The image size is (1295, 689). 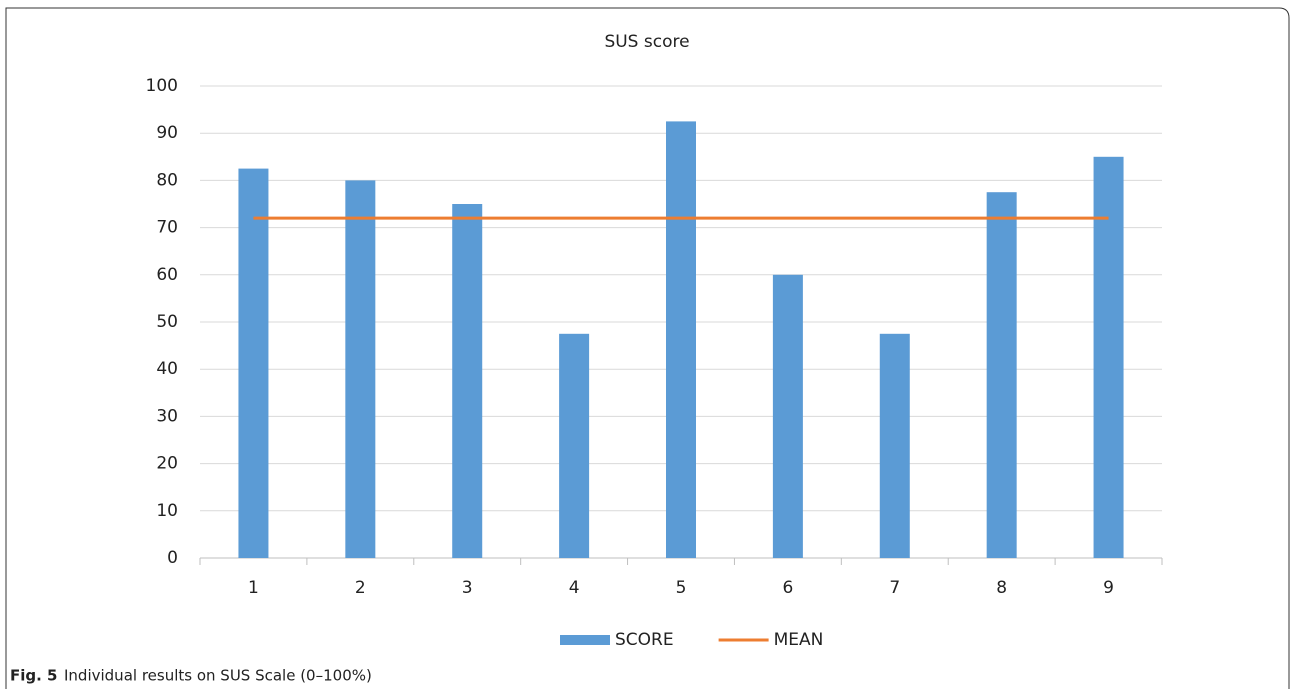 What do you see at coordinates (167, 511) in the screenshot?
I see `y-tick-label: 10` at bounding box center [167, 511].